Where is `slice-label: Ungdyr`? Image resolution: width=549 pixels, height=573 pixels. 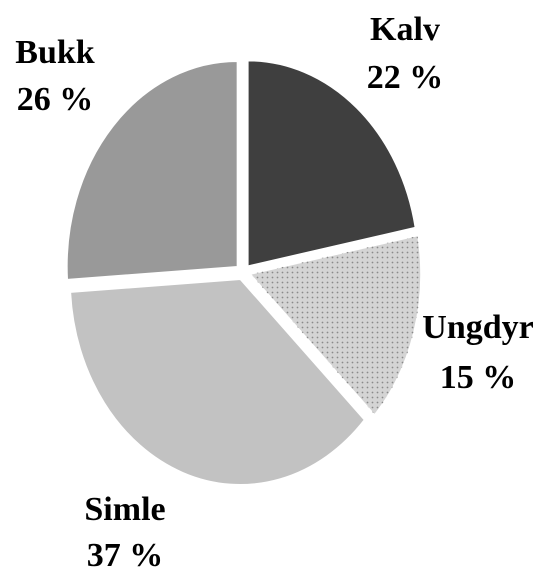
slice-label: Ungdyr is located at coordinates (477, 327).